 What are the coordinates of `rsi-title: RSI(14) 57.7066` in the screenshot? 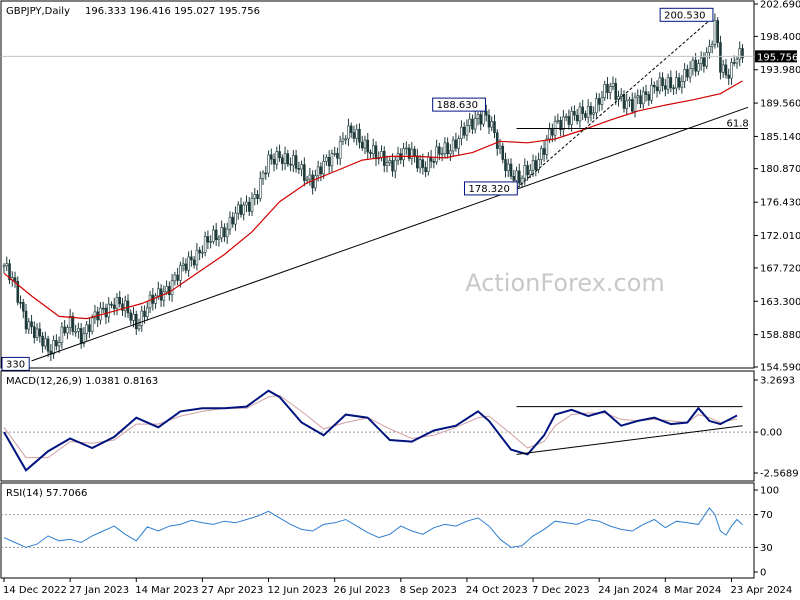 It's located at (46, 493).